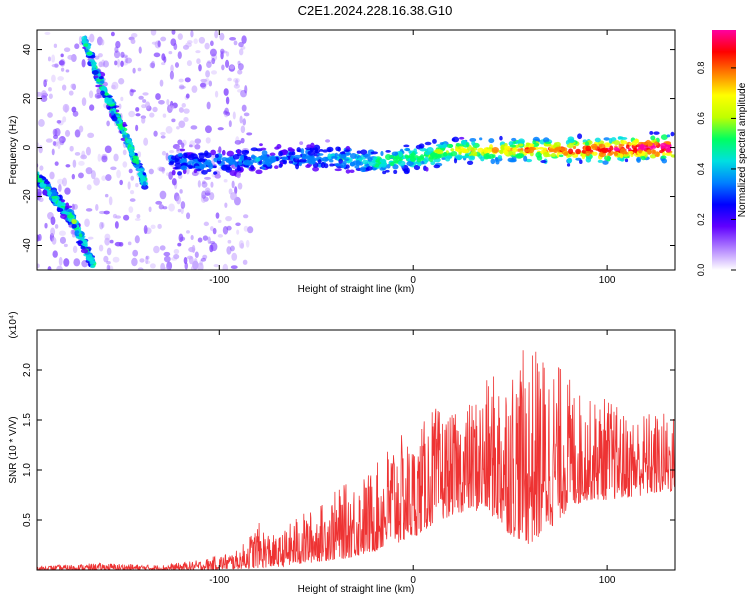 The height and width of the screenshot is (600, 750). What do you see at coordinates (701, 270) in the screenshot?
I see `colorbar-tick-label: 0.0` at bounding box center [701, 270].